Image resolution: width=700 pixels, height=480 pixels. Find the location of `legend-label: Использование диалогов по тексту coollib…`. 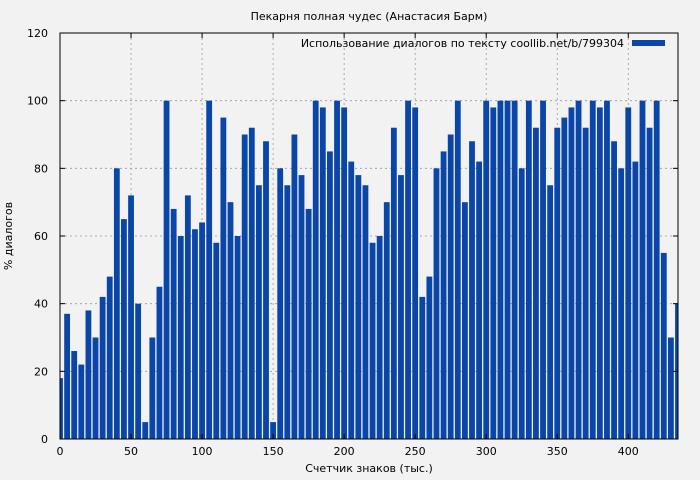

legend-label: Использование диалогов по тексту coollib… is located at coordinates (462, 43).